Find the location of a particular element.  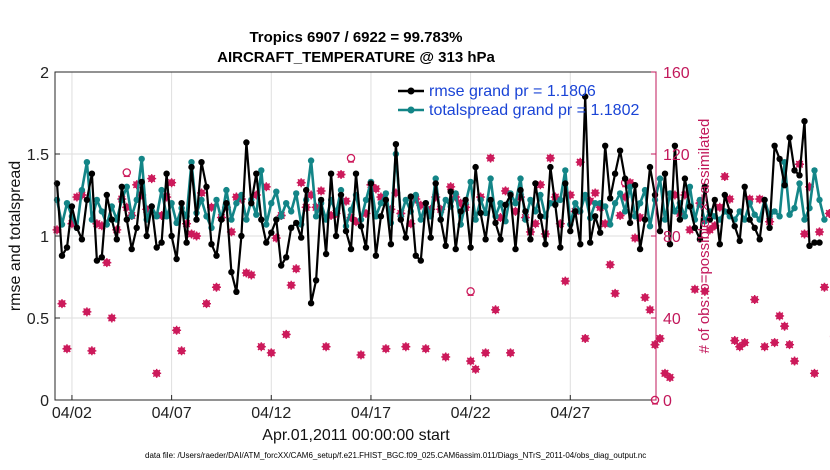

left-tick-label: 1.5 is located at coordinates (38, 155).